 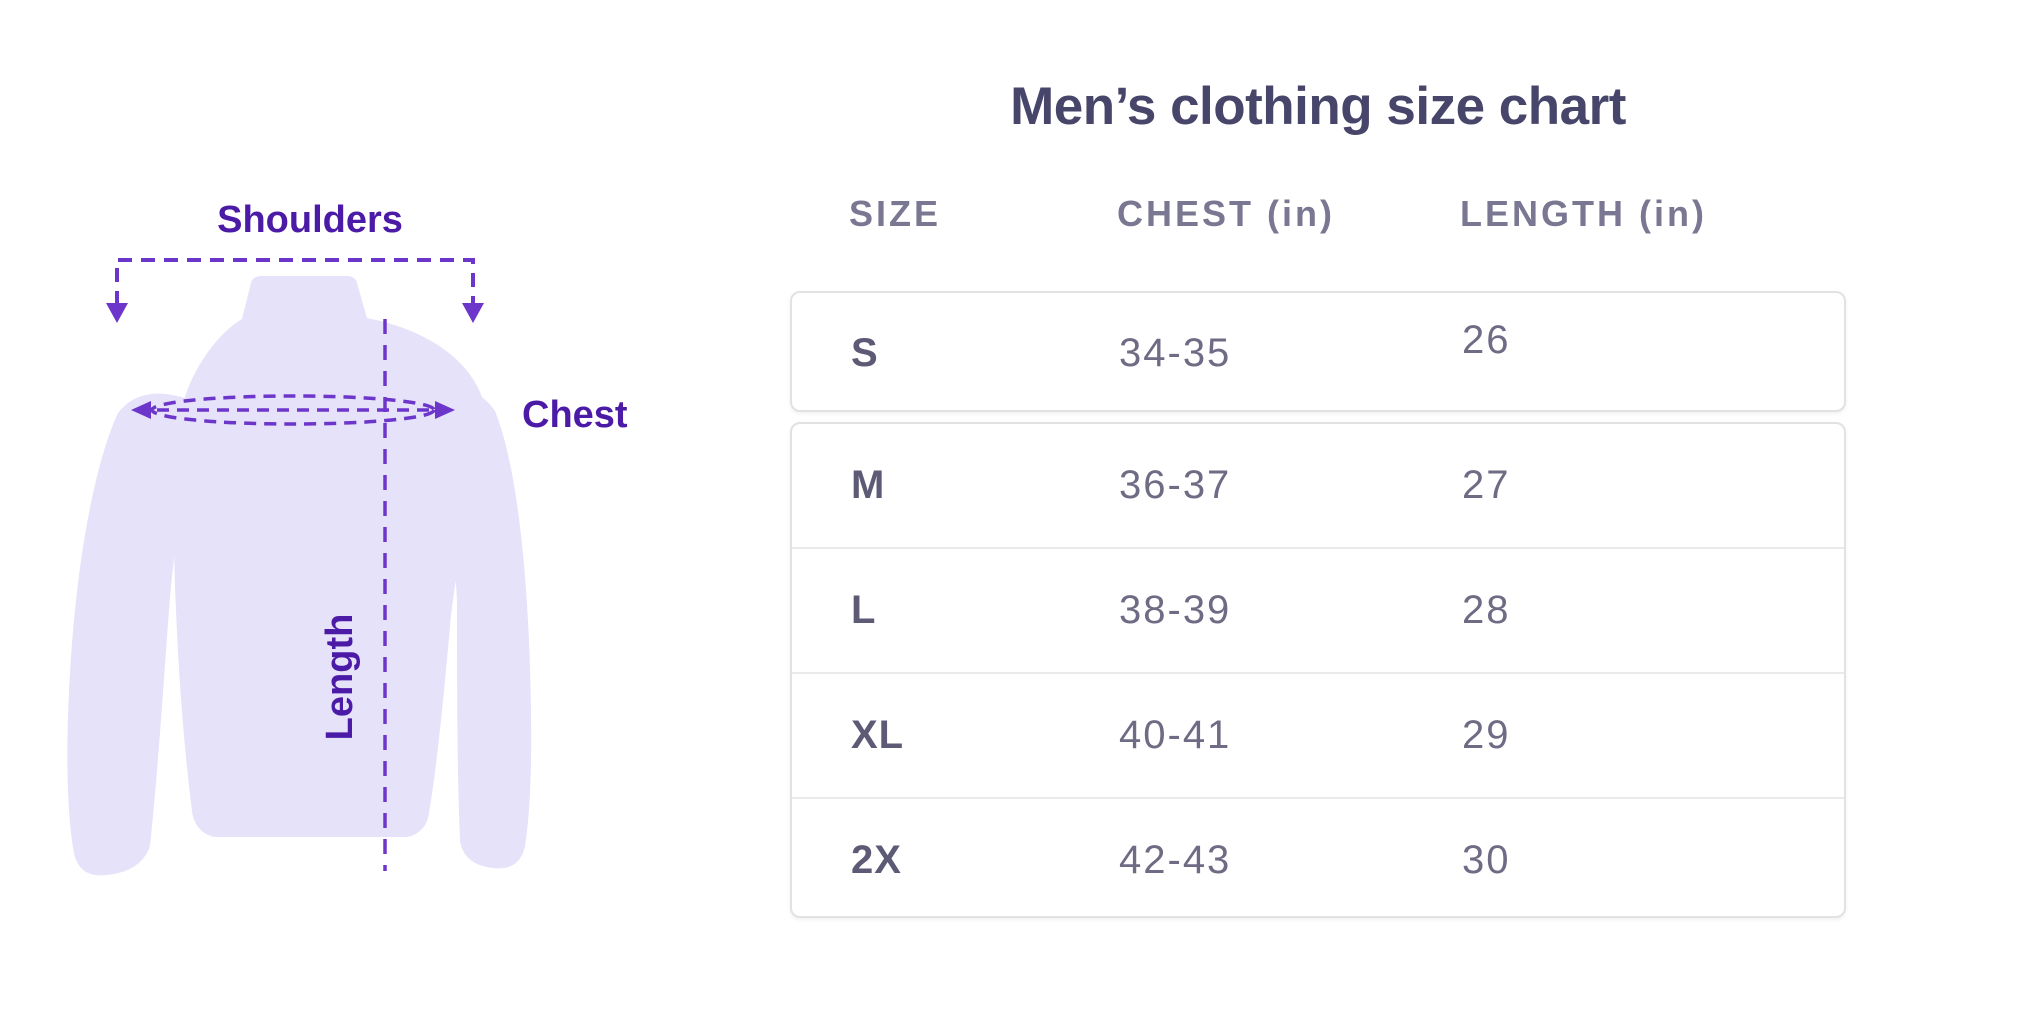 I want to click on chest-cell: 34-35, so click(x=1175, y=353).